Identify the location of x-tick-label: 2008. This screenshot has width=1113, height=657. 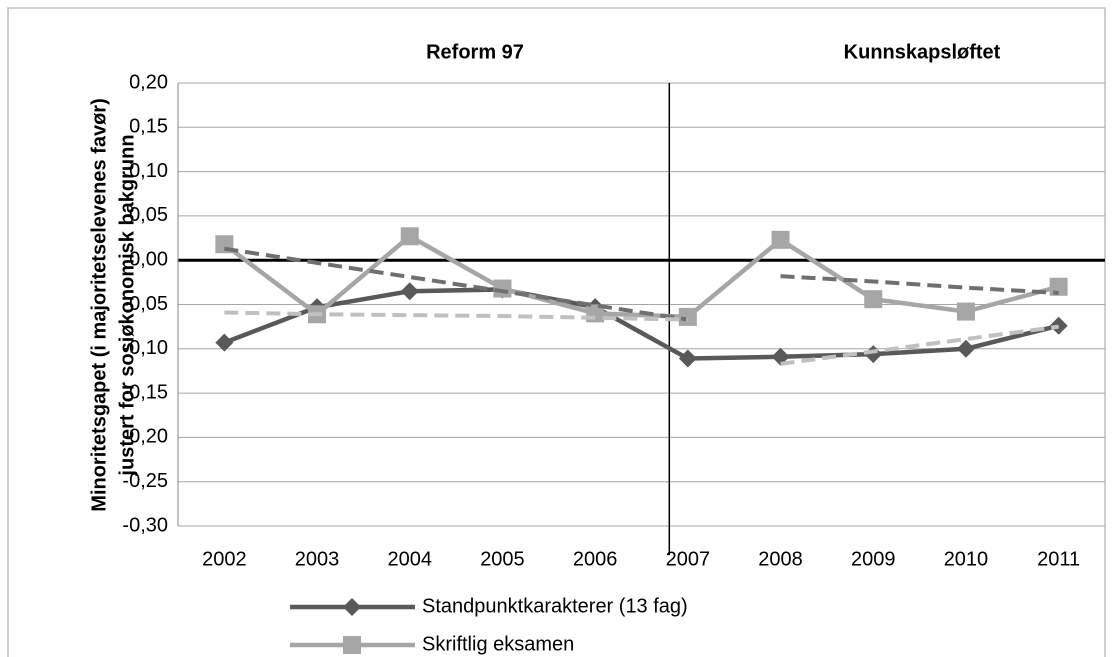
(780, 559).